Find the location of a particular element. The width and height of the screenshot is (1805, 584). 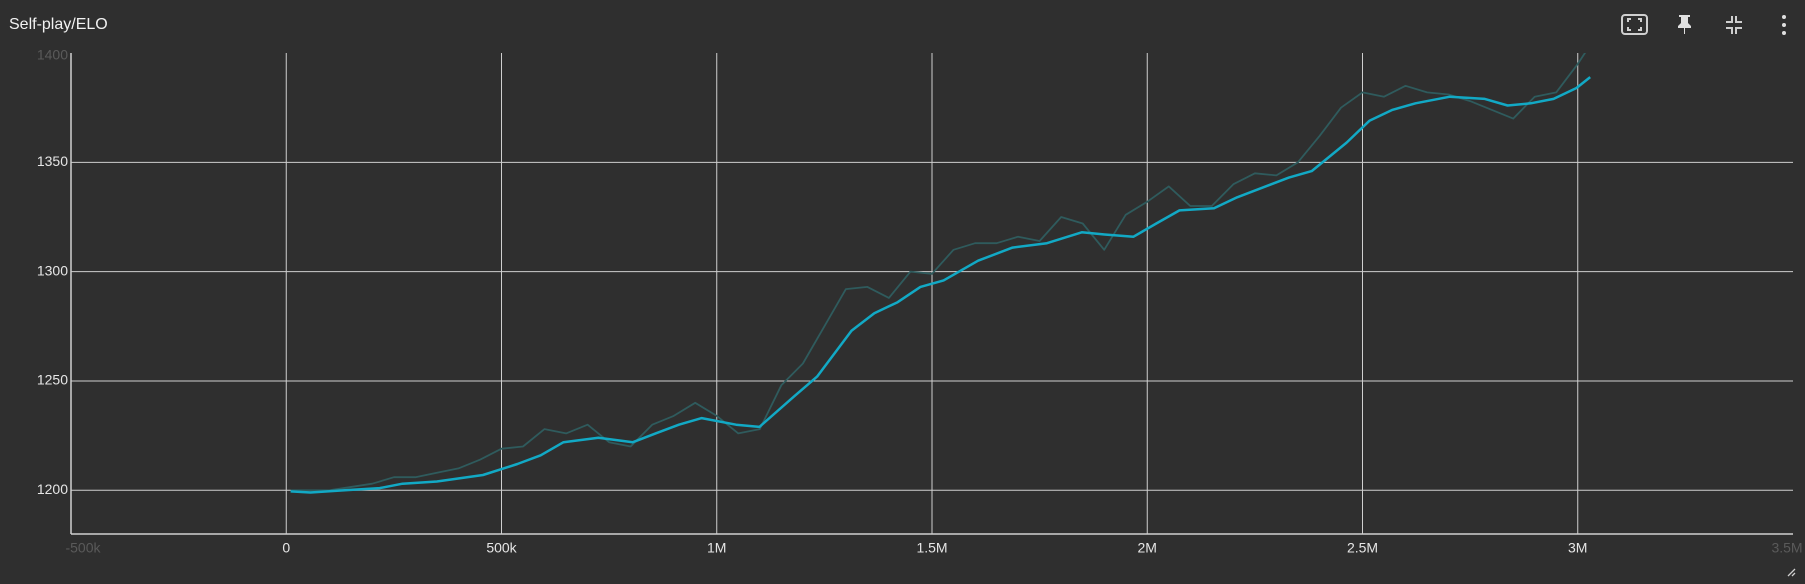

fit-domain-button is located at coordinates (1634, 24).